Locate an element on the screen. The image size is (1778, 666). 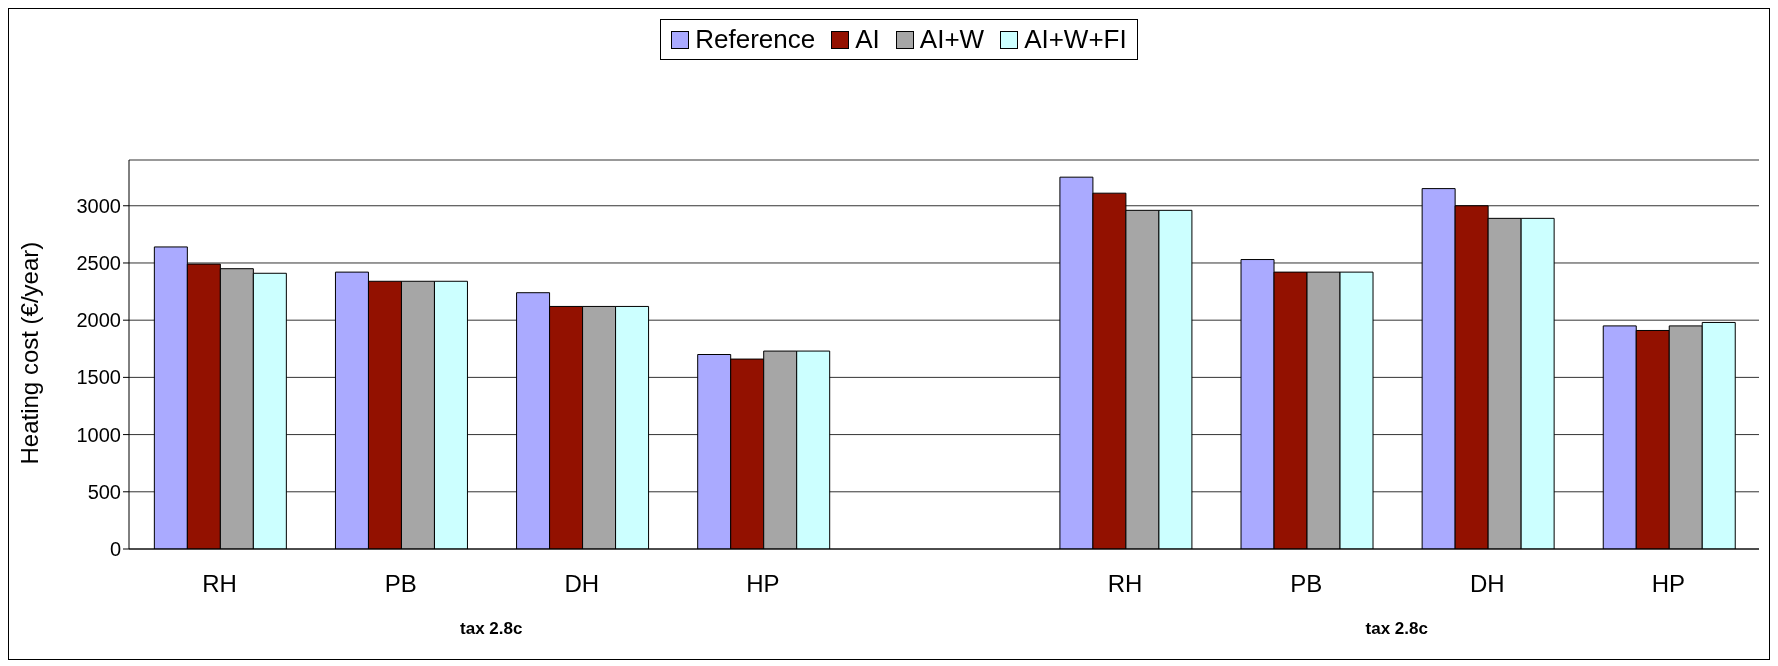
legend-label: AI+W+FI is located at coordinates (1075, 39).